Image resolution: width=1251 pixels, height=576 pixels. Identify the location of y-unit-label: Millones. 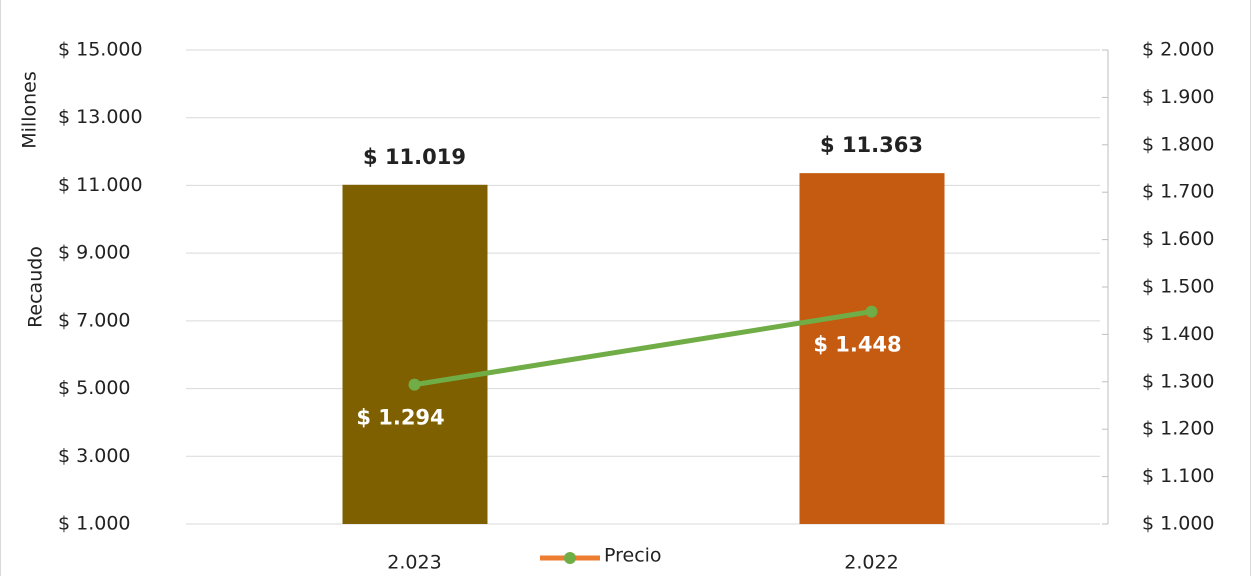
(30, 109).